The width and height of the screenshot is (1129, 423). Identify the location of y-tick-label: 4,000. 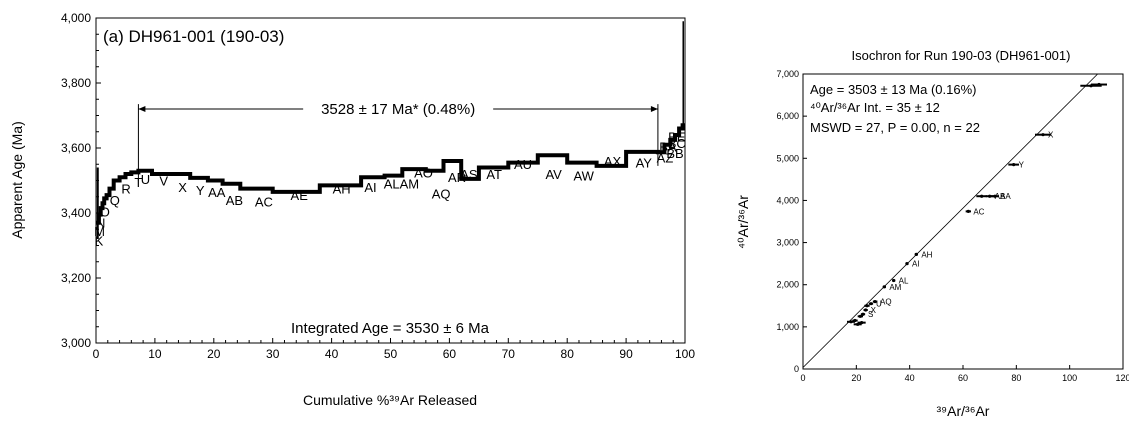
(76, 18).